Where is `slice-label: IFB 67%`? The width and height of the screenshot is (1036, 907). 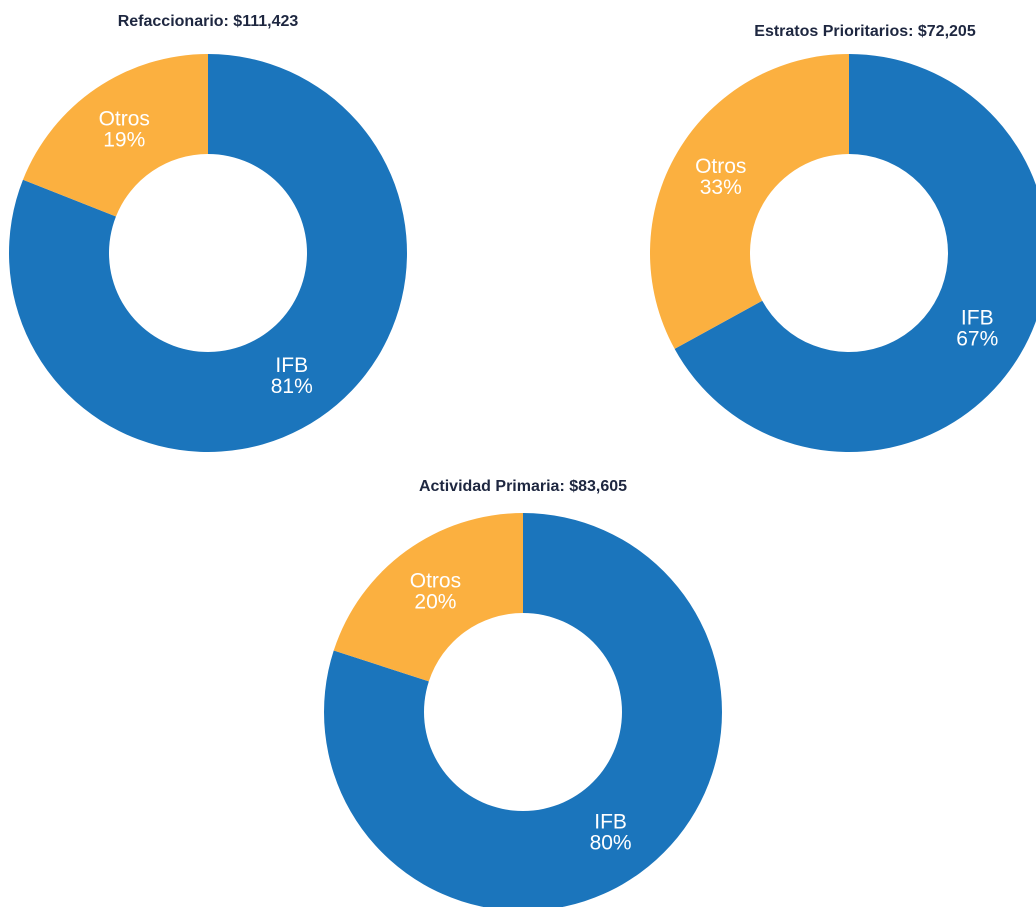 slice-label: IFB 67% is located at coordinates (977, 329).